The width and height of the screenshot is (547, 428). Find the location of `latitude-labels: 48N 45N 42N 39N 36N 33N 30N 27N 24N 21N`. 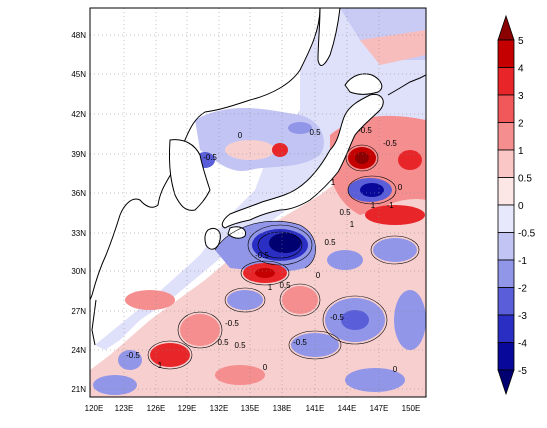

latitude-labels: 48N 45N 42N 39N 36N 33N 30N 27N 24N 21N is located at coordinates (78, 212).